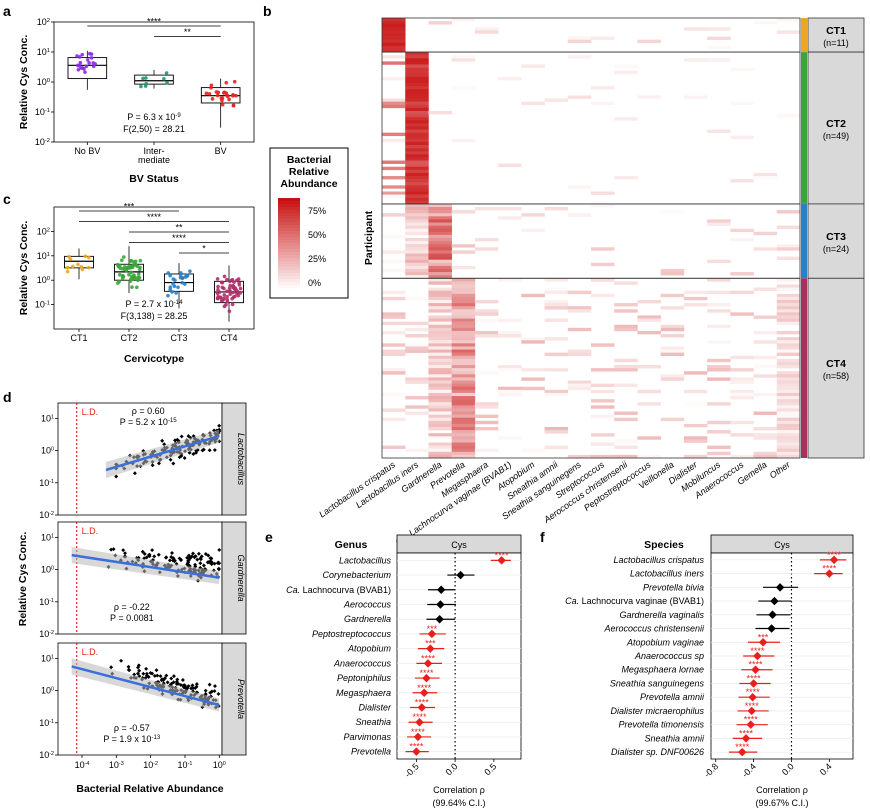 The height and width of the screenshot is (811, 870). Describe the element at coordinates (432, 629) in the screenshot. I see `significance-label: ***` at that location.